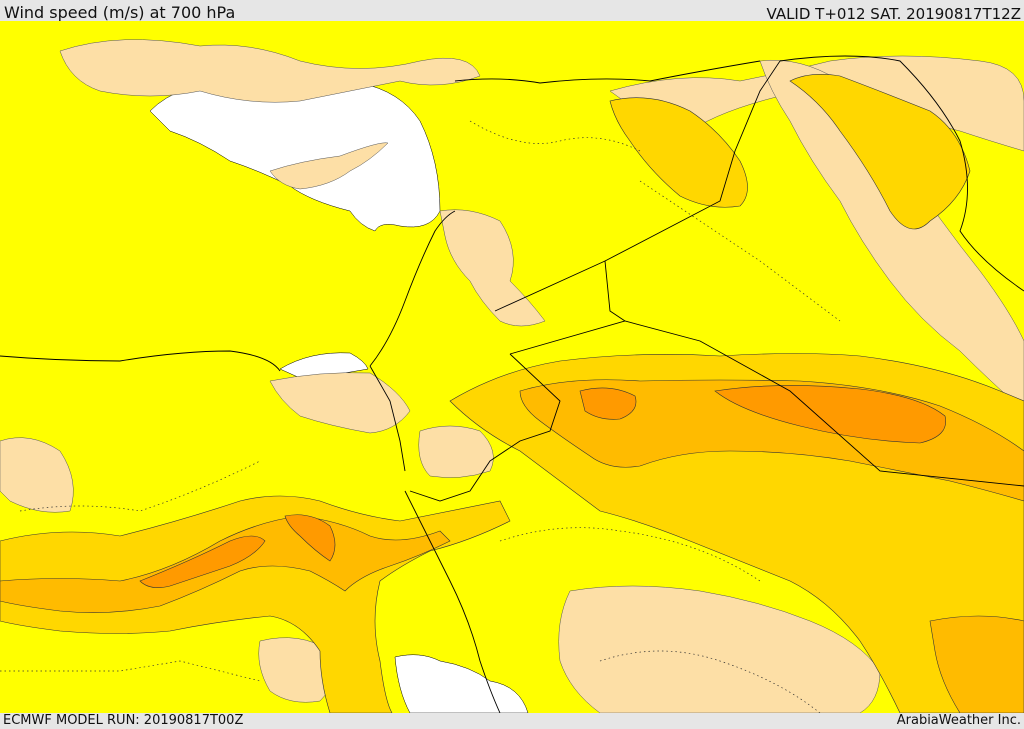  What do you see at coordinates (140, 361) in the screenshot?
I see `coastline-egypt-med` at bounding box center [140, 361].